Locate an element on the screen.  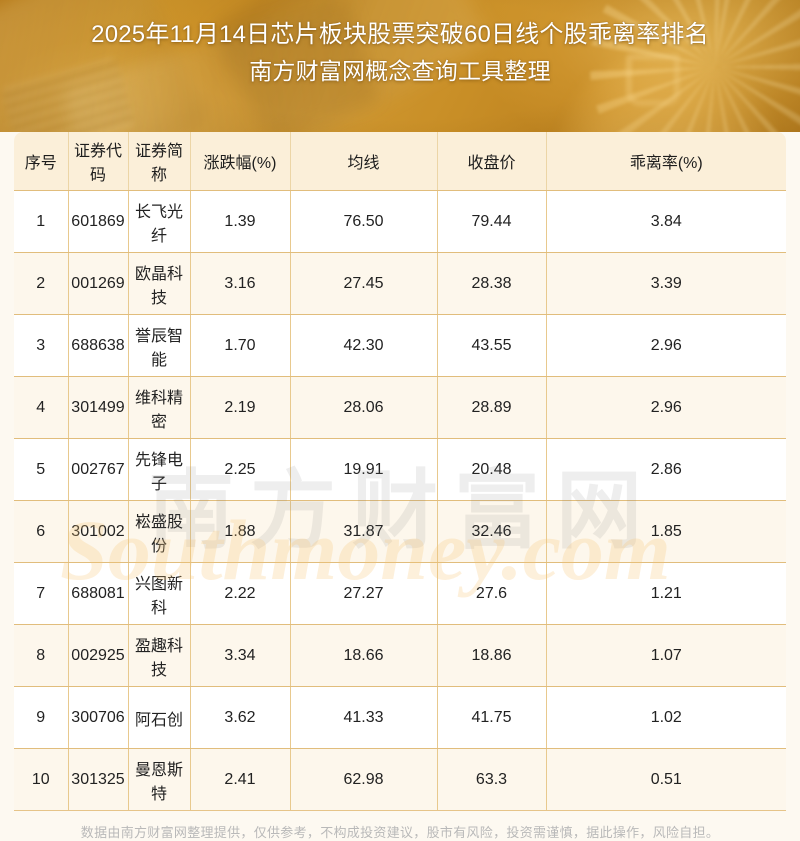
table-row: 3 688638 誉辰智能 1.70 42.30 43.55 2.96 is located at coordinates (400, 345).